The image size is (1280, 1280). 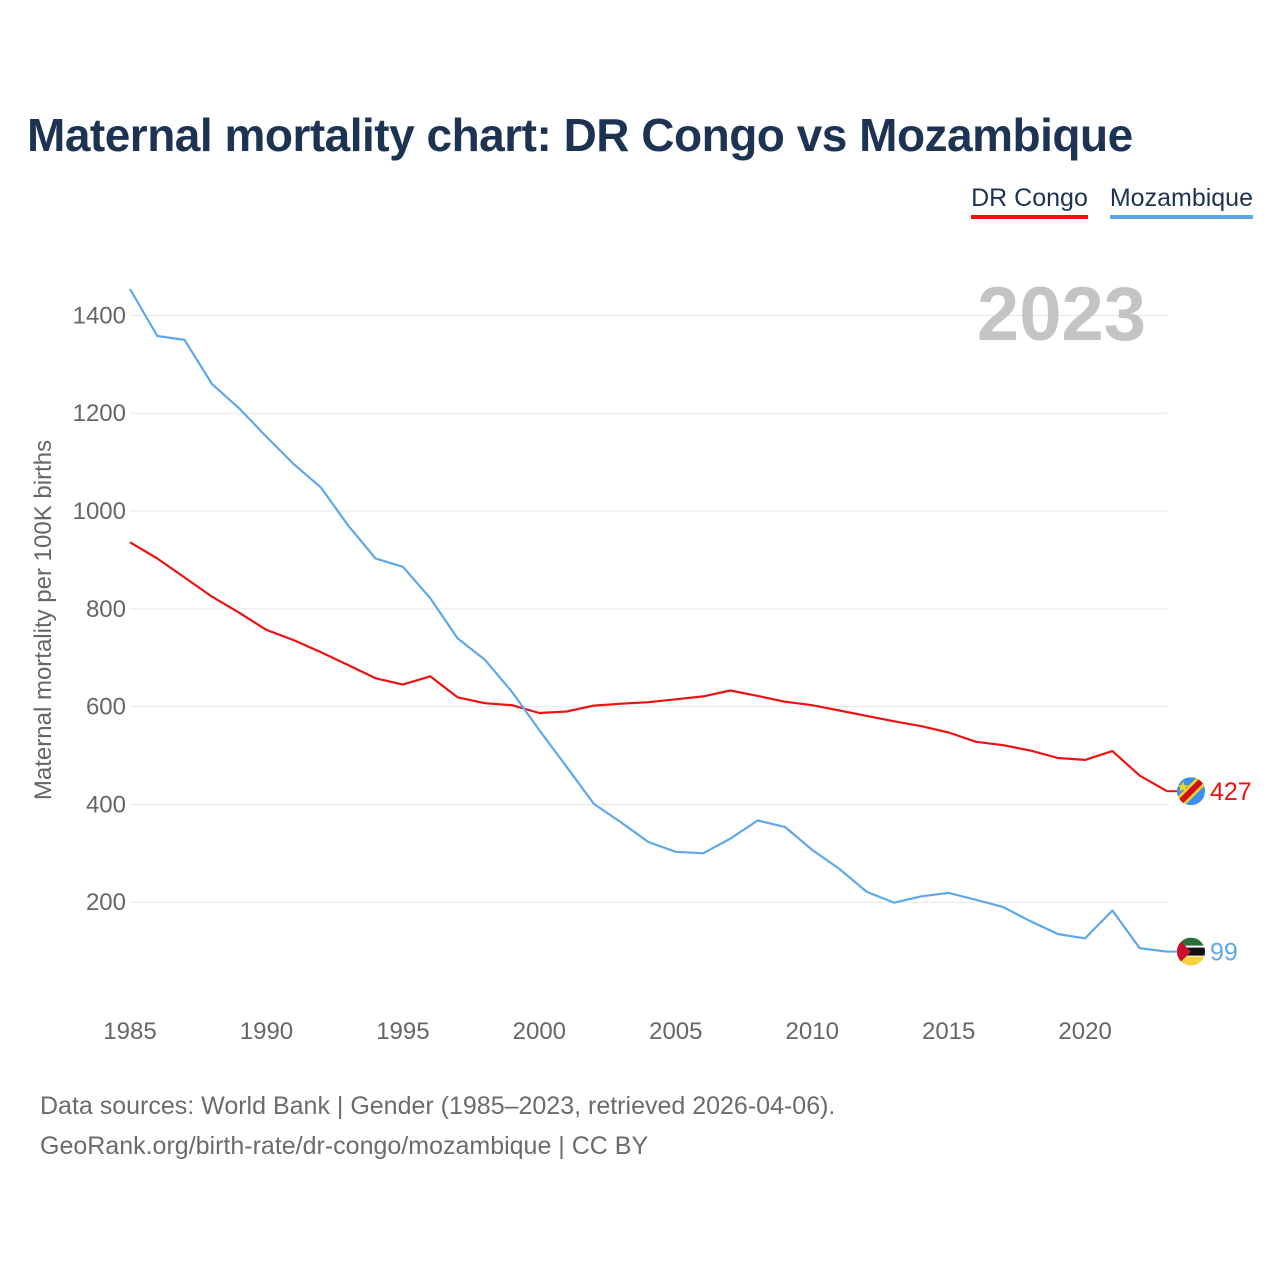 I want to click on x-tick-label: 2015, so click(x=948, y=1031).